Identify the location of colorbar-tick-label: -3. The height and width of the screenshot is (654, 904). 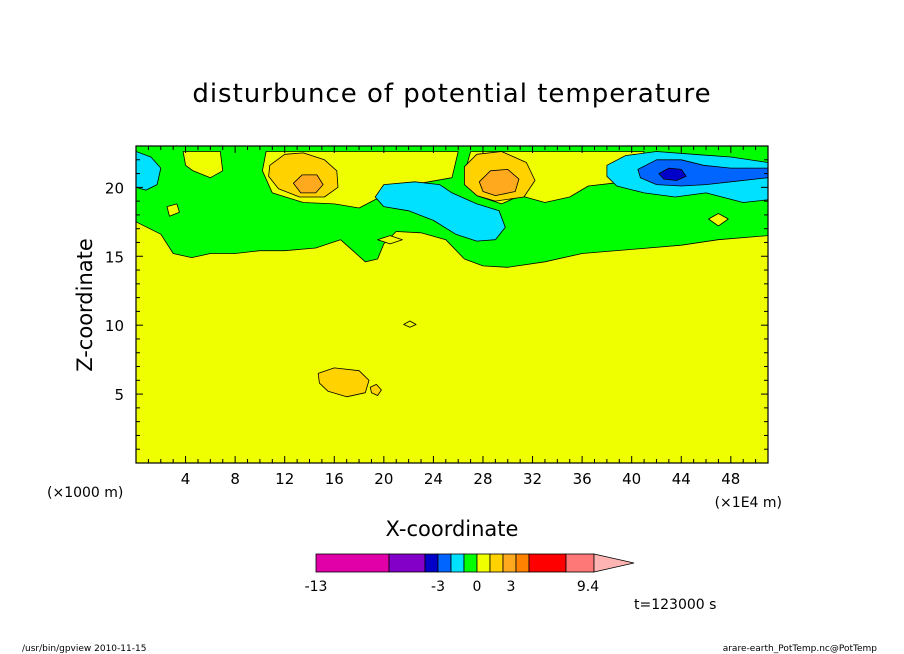
(438, 587).